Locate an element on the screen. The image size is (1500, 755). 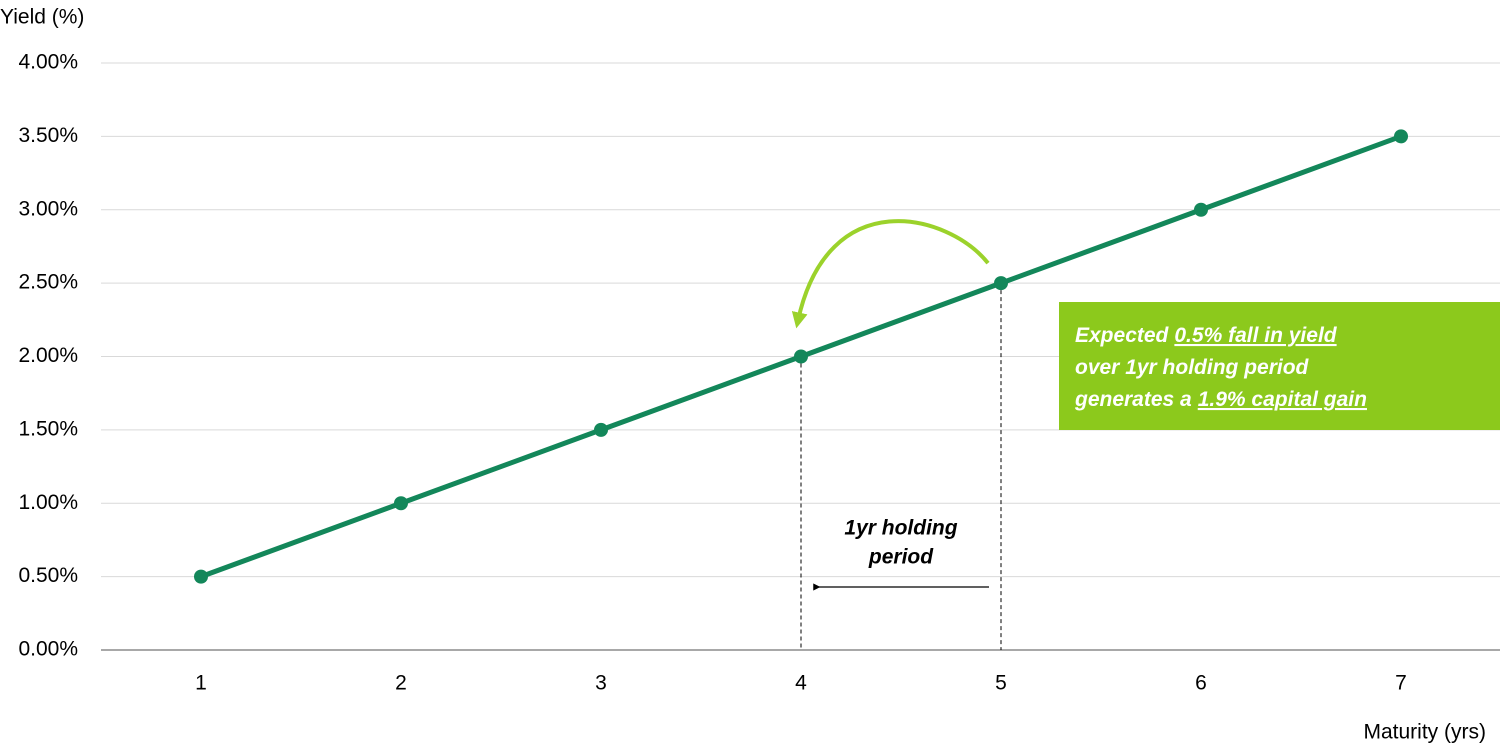
y-tick-label: 2.00% is located at coordinates (48, 355).